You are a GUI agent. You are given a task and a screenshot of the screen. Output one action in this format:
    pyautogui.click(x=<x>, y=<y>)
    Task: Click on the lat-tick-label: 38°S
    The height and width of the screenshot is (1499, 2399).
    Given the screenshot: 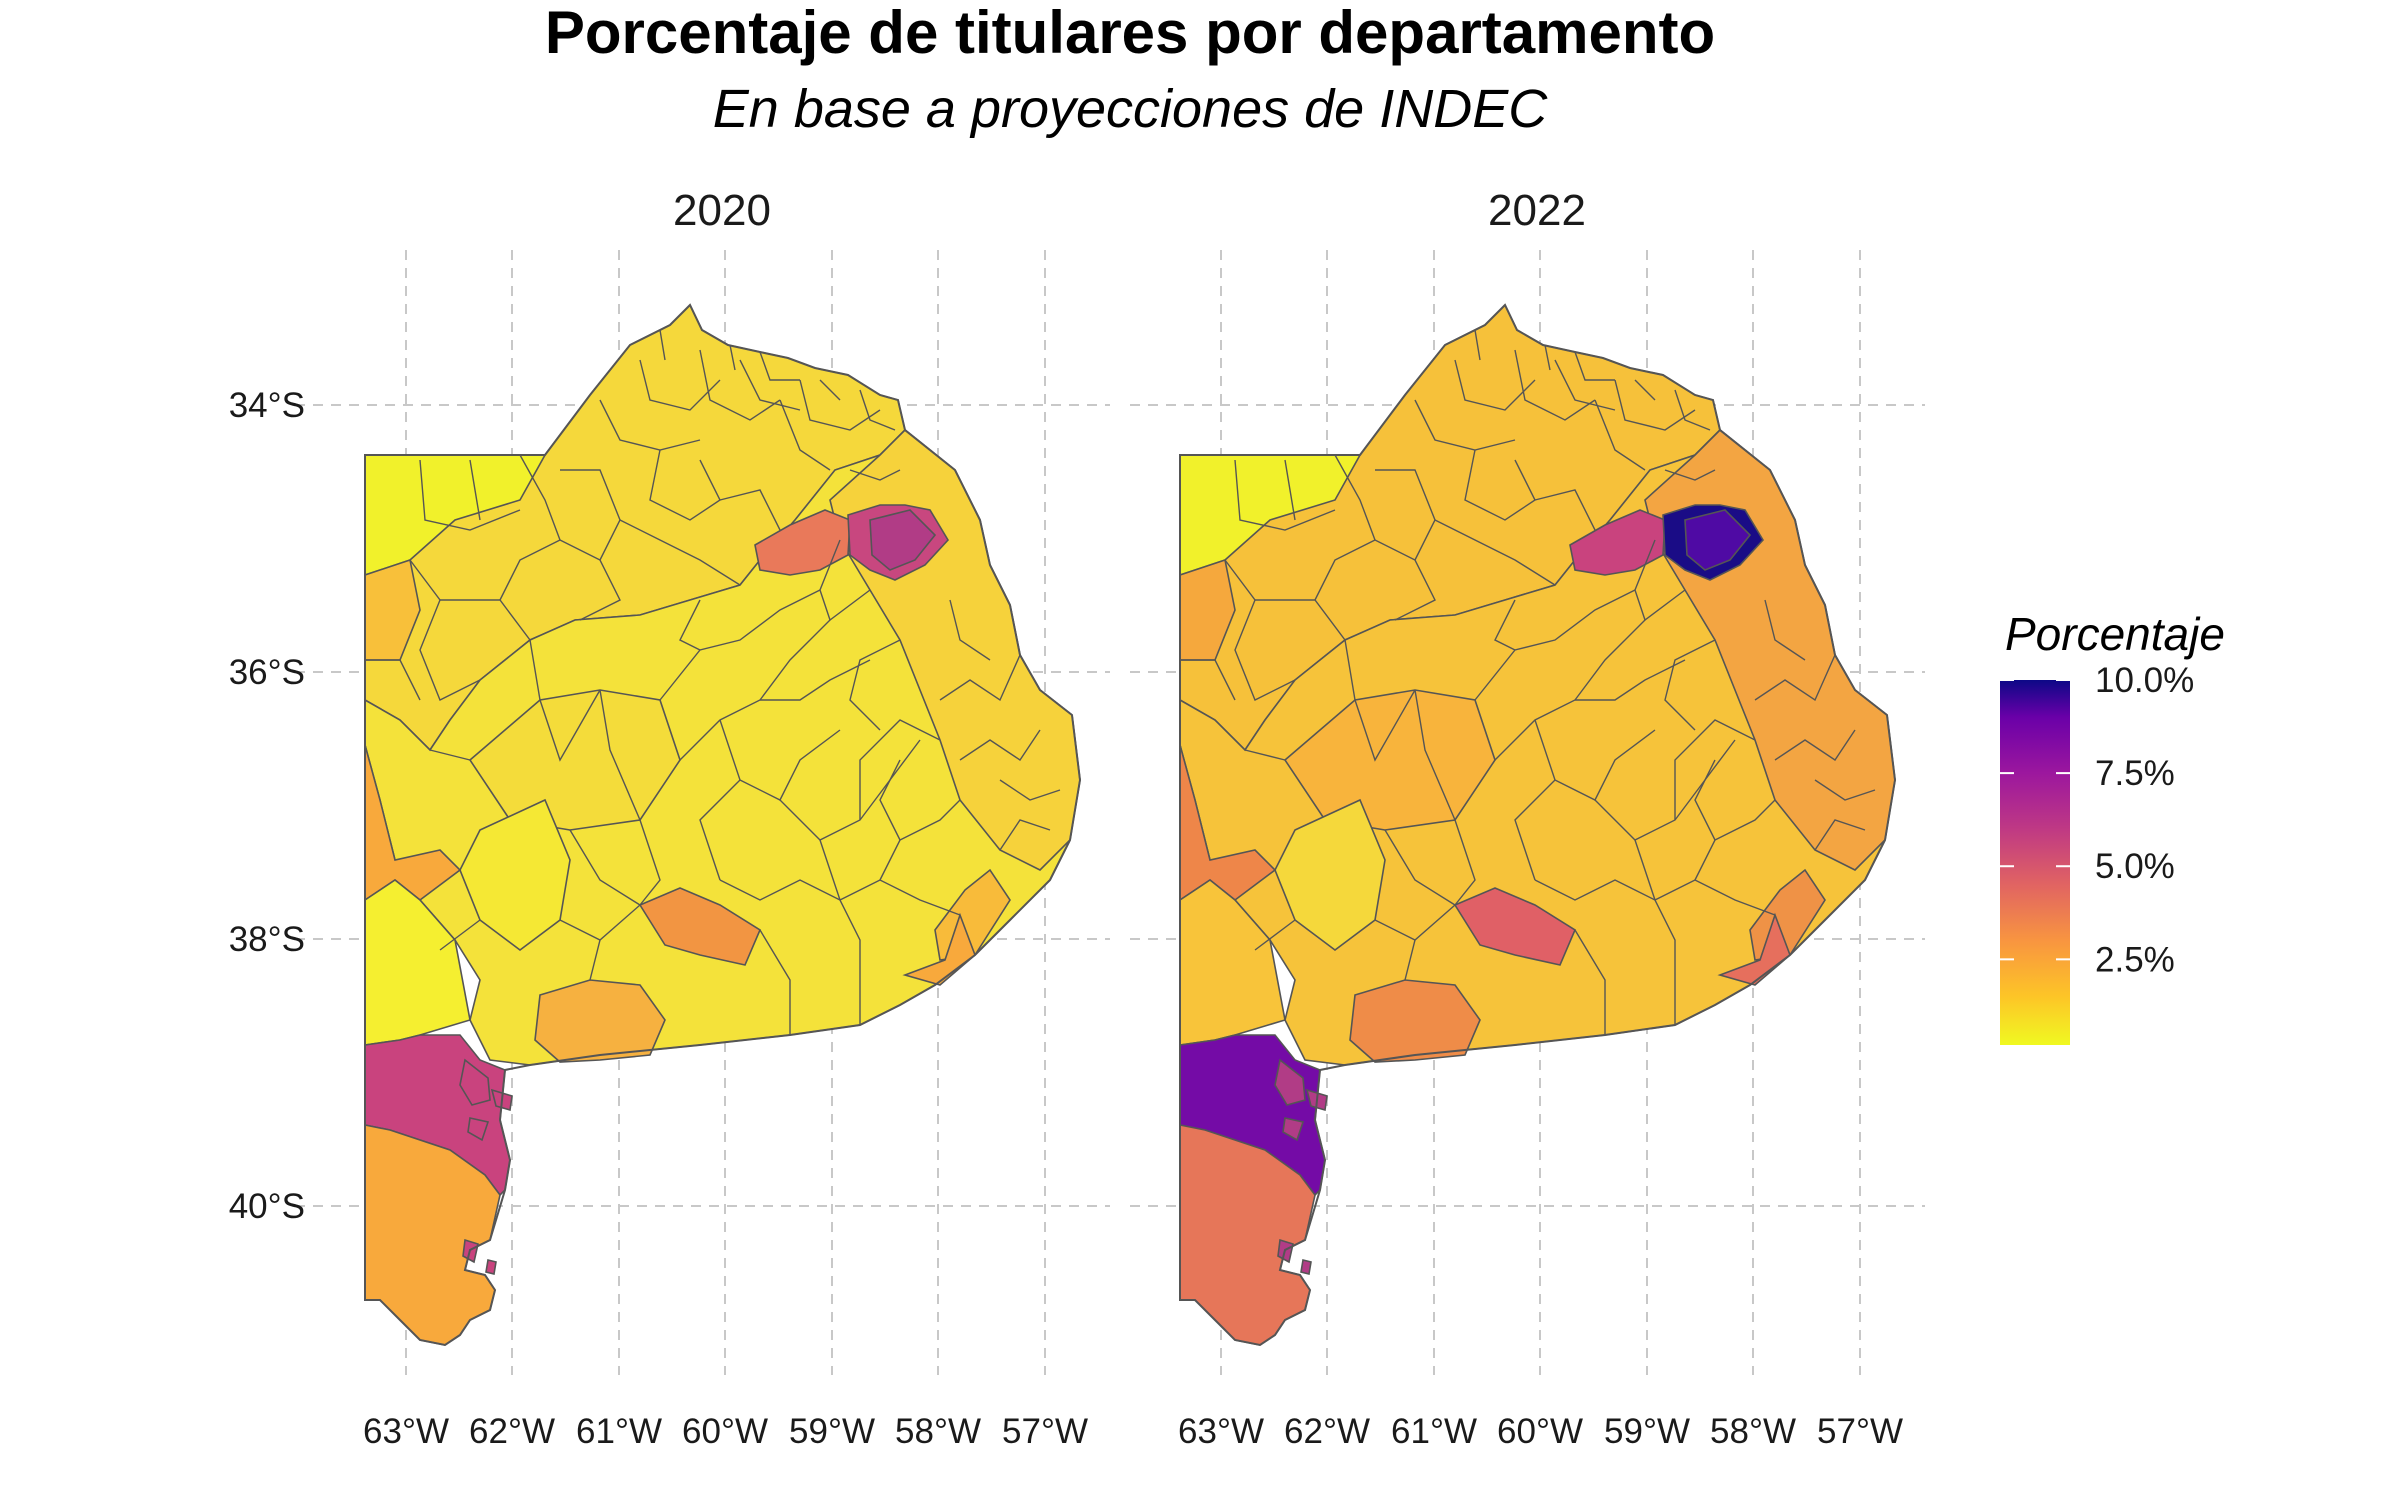 What is the action you would take?
    pyautogui.click(x=267, y=939)
    